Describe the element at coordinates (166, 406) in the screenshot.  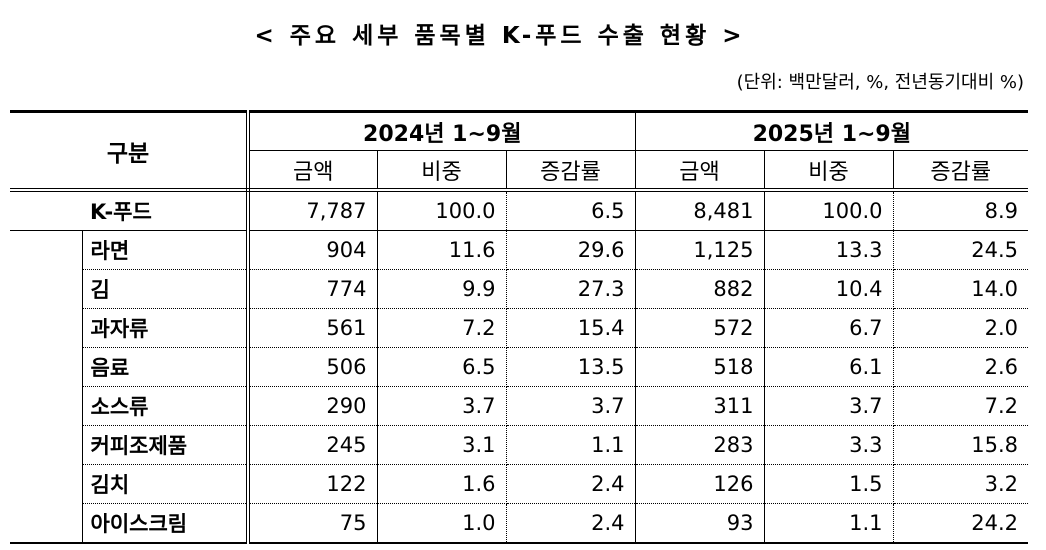
I see `row-label: 소스류` at that location.